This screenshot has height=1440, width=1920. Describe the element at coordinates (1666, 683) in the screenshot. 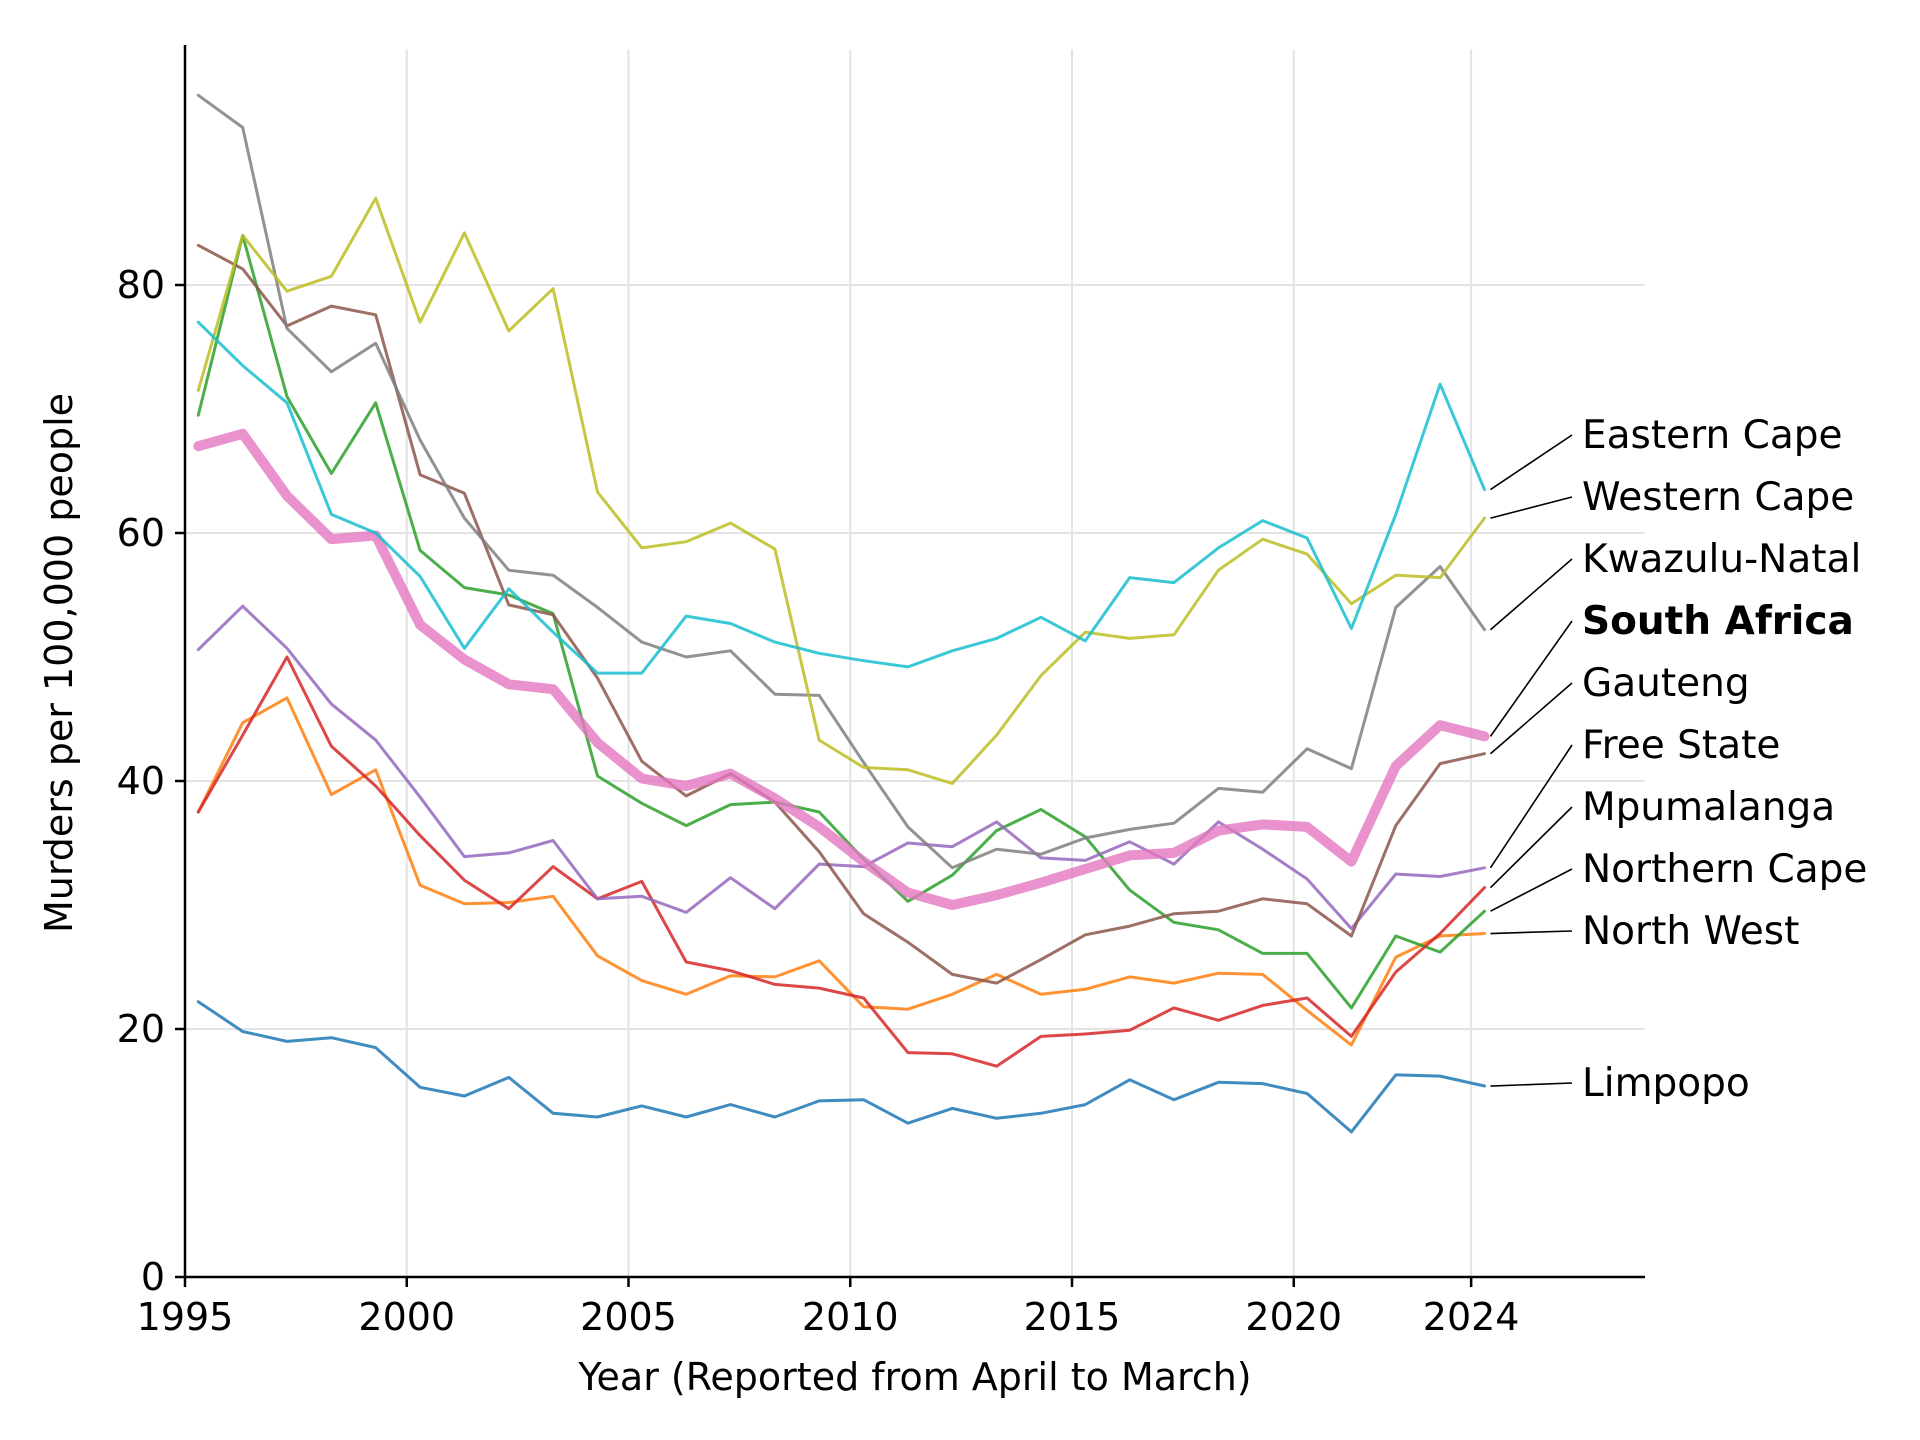

I see `series-label: Gauteng` at that location.